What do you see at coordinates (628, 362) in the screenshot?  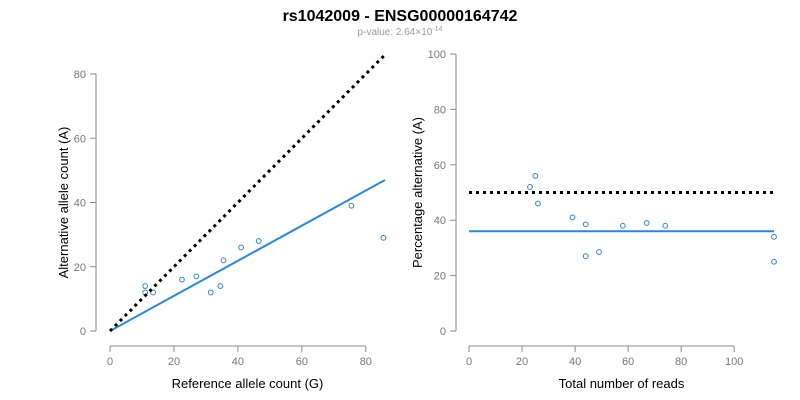 I see `panel-2-x-tick-label-60: 60` at bounding box center [628, 362].